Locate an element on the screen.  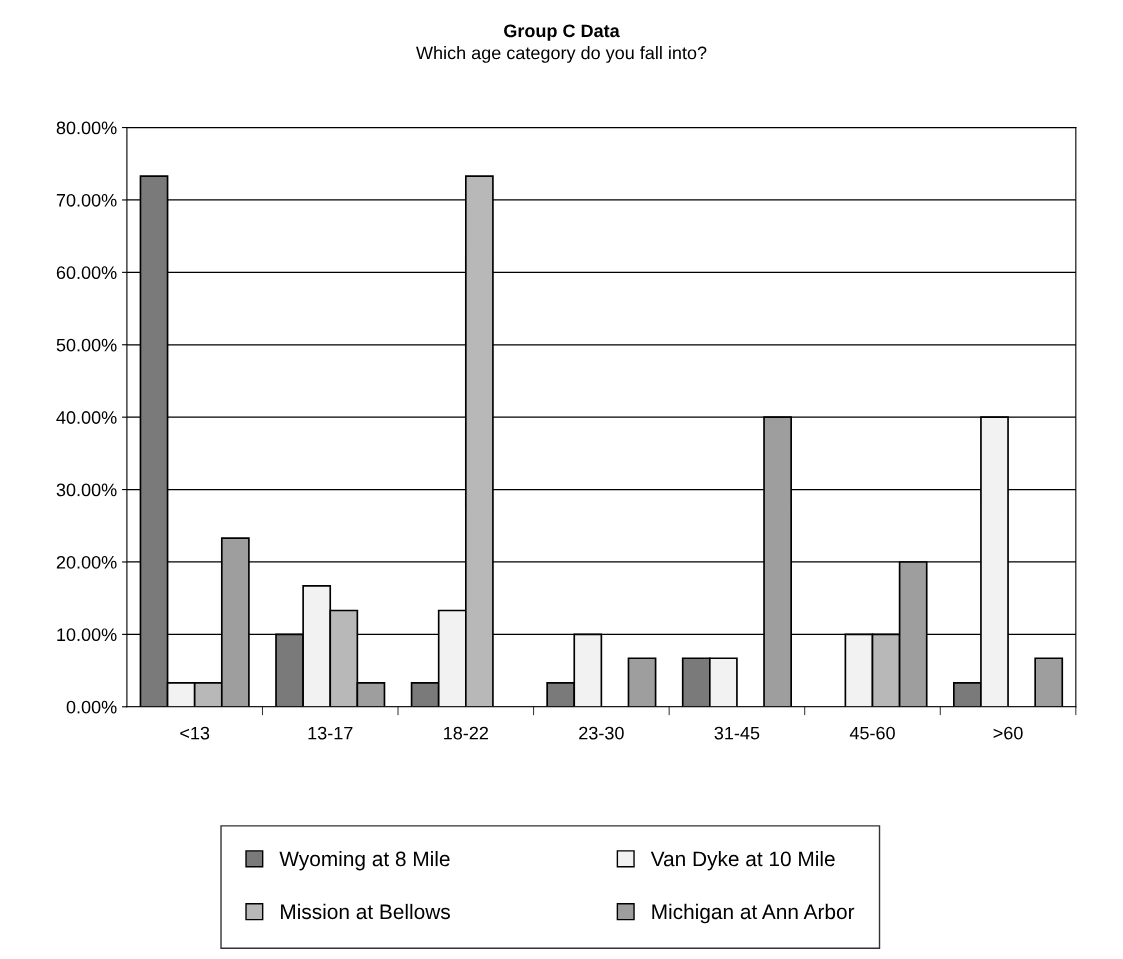
x-tick-label: 13-17 is located at coordinates (330, 733).